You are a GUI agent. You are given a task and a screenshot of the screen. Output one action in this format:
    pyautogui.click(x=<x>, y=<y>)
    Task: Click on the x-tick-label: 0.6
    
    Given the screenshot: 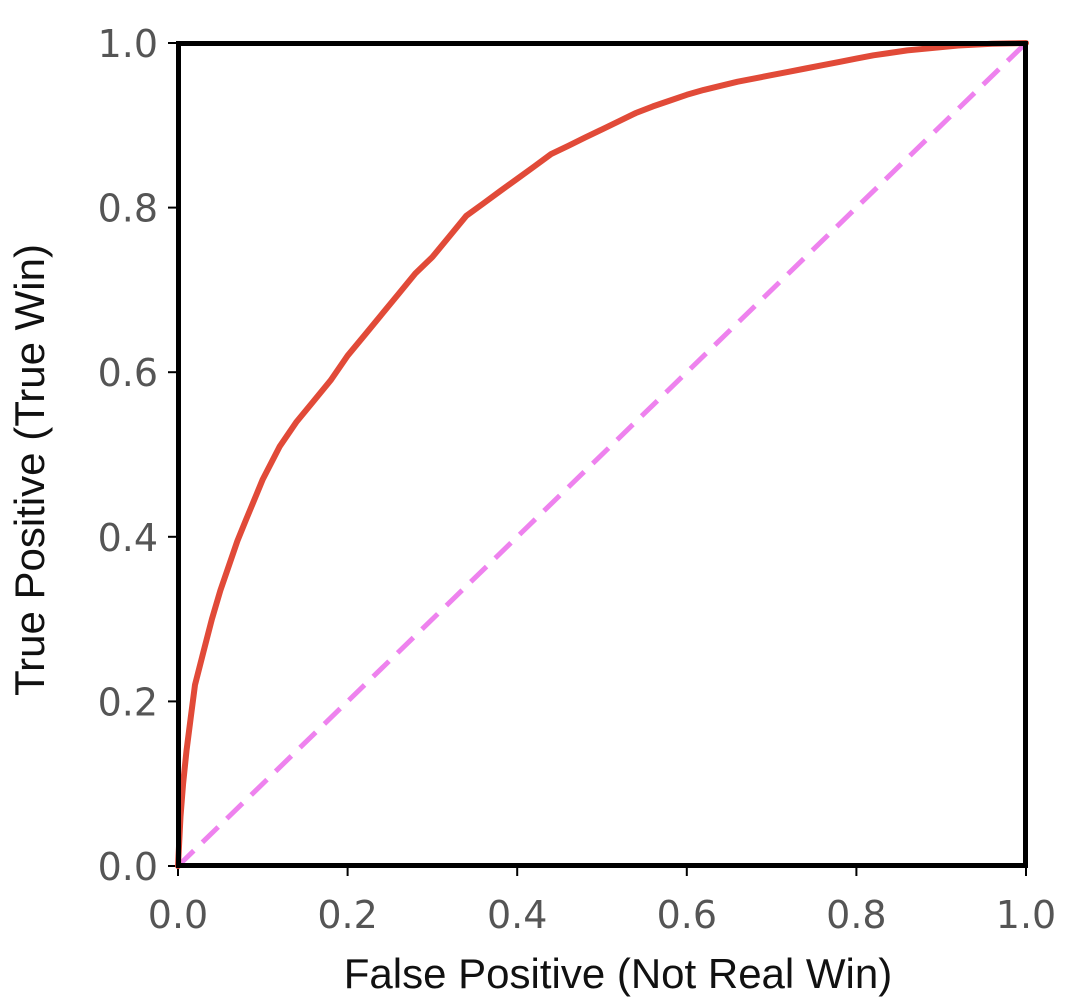 What is the action you would take?
    pyautogui.click(x=687, y=915)
    